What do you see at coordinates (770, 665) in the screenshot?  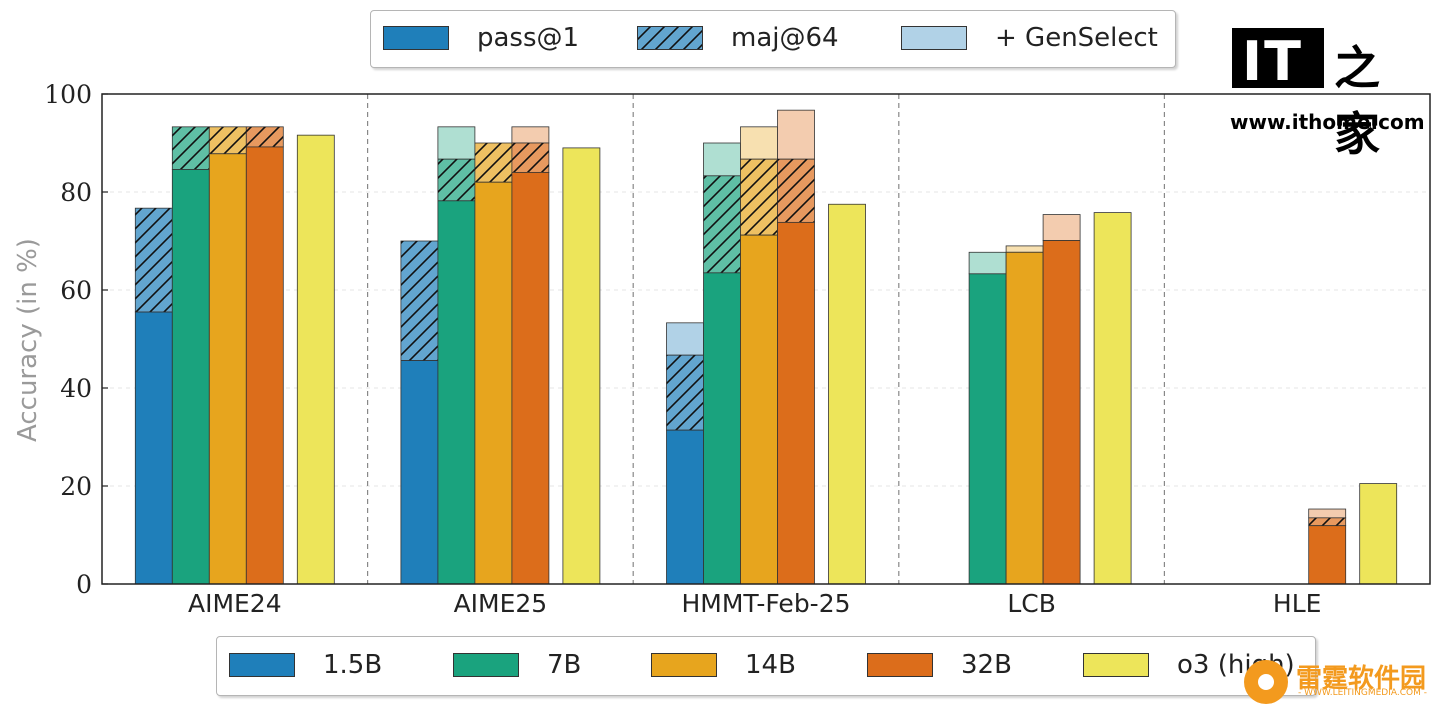 I see `legend-label: 14B` at bounding box center [770, 665].